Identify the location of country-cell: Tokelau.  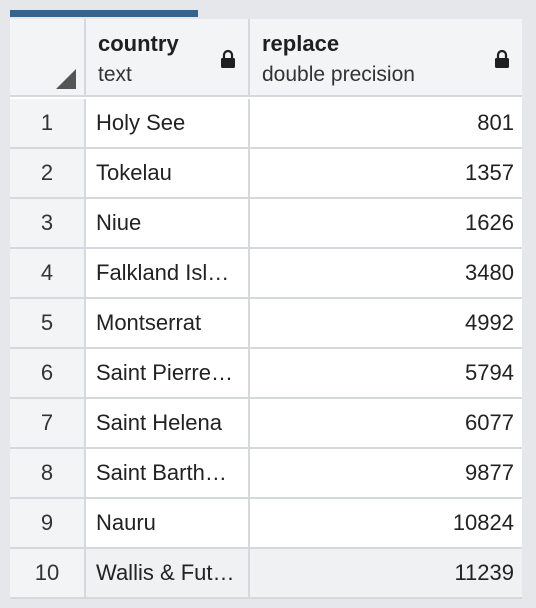
(168, 173).